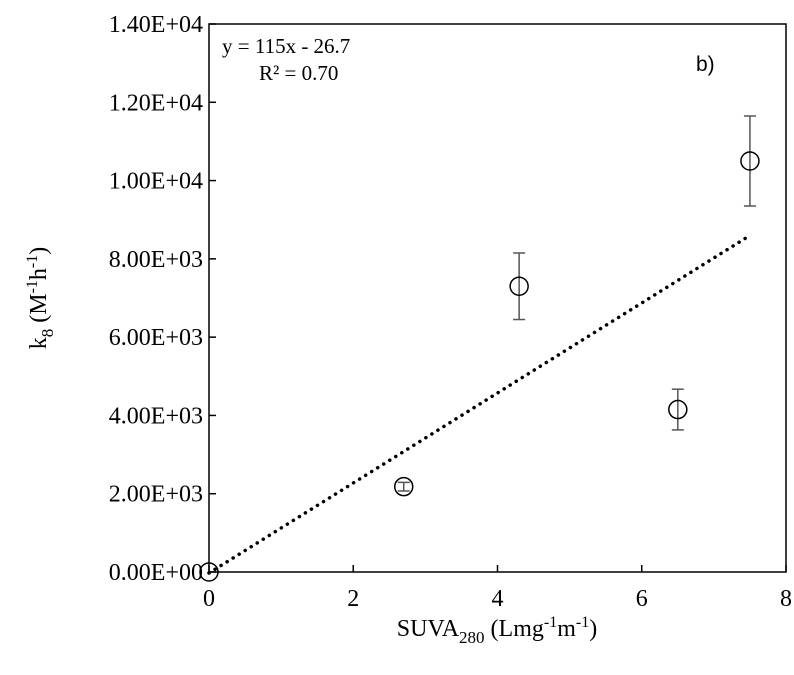  Describe the element at coordinates (156, 416) in the screenshot. I see `y-tick-label: 4.00E+03` at that location.